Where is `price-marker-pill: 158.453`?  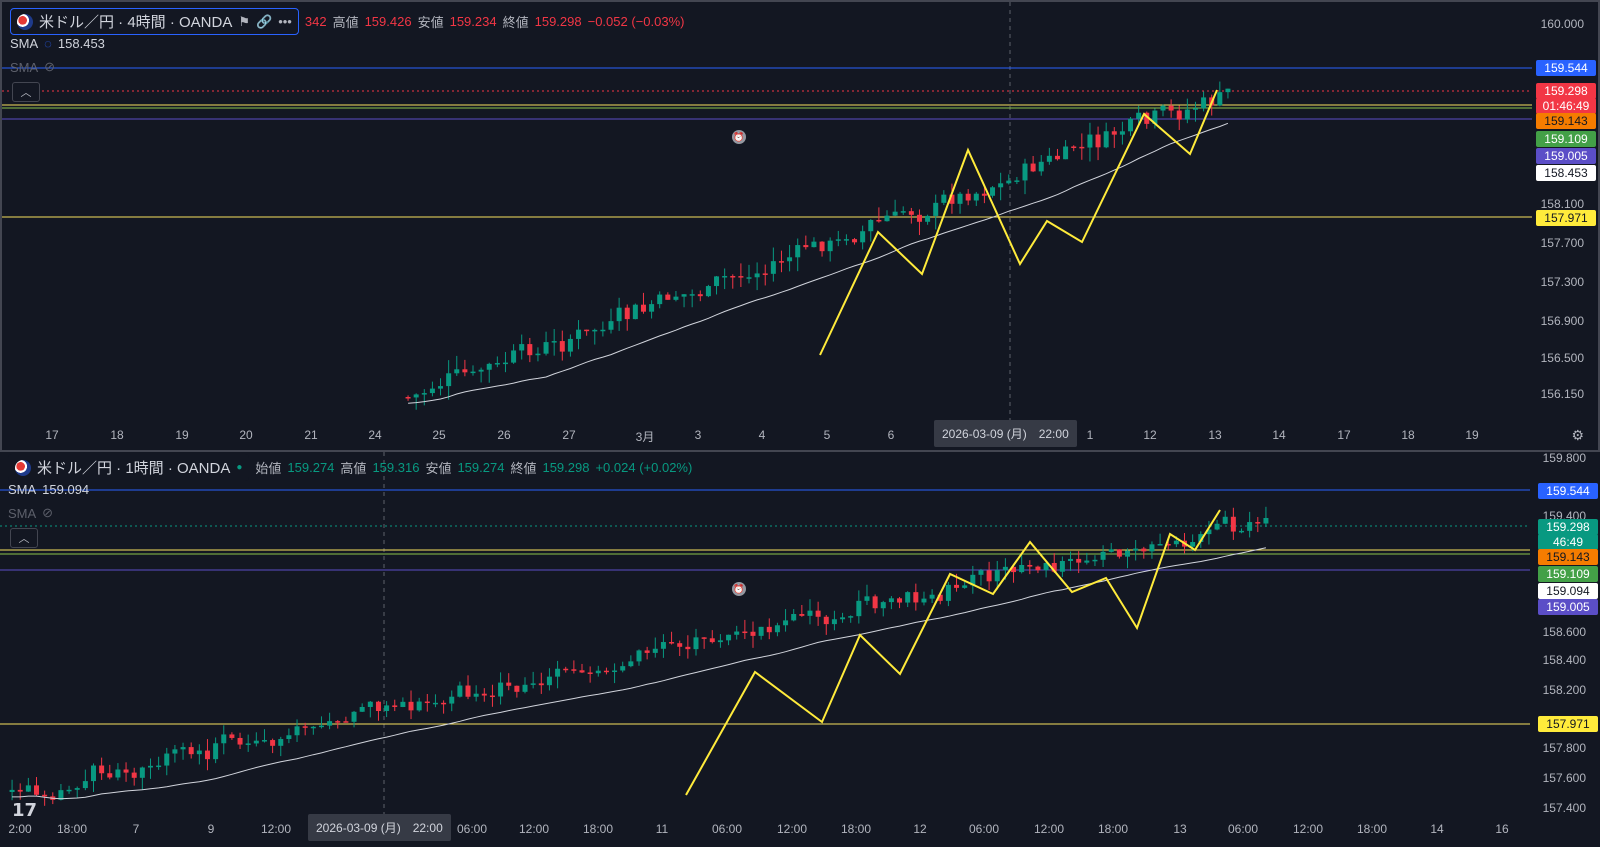 price-marker-pill: 158.453 is located at coordinates (1566, 173).